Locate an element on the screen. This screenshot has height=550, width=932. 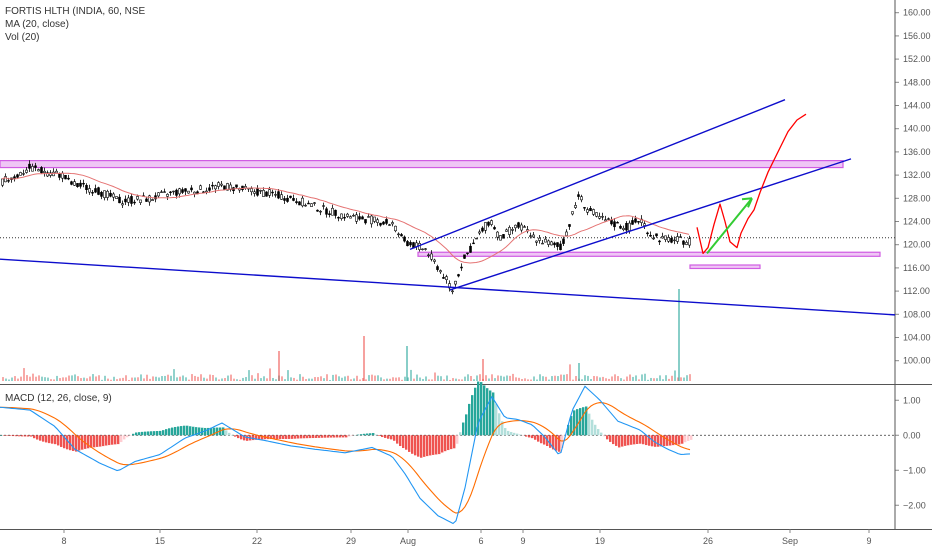
vol-legend: Vol (20) is located at coordinates (22, 37).